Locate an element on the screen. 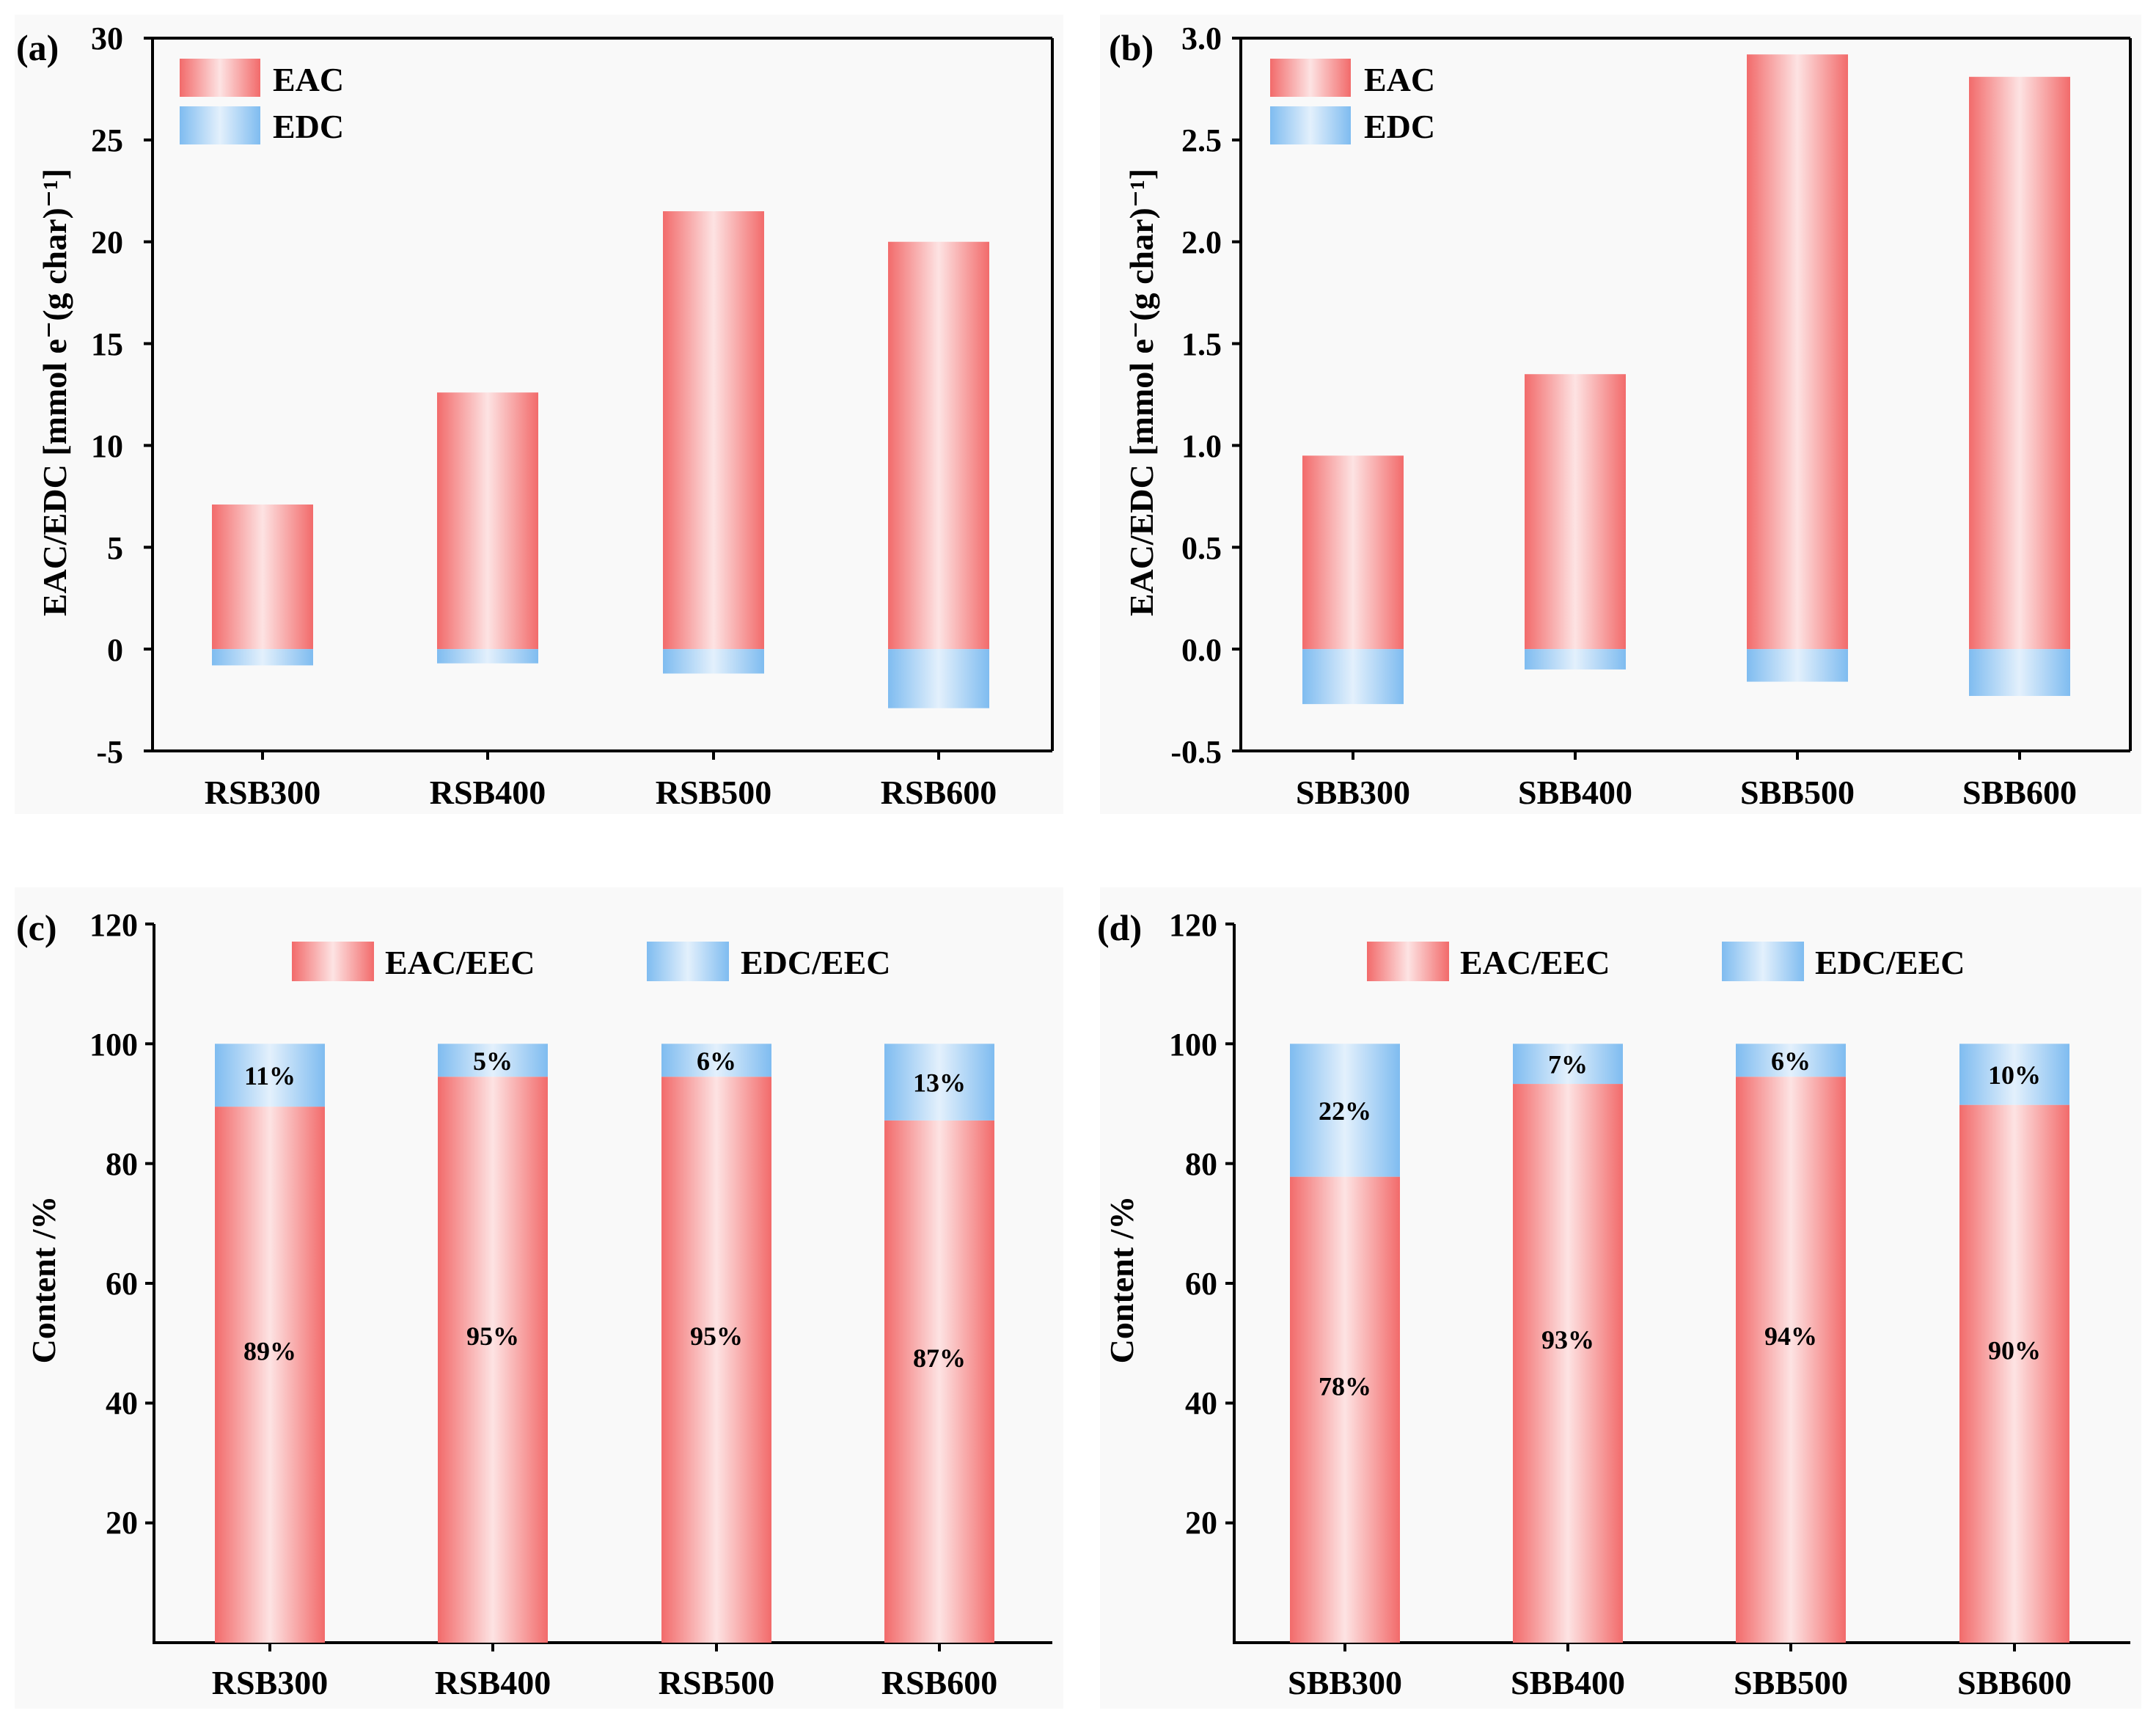 Image resolution: width=2156 pixels, height=1716 pixels. data-label-edc-eec: 11% is located at coordinates (270, 1075).